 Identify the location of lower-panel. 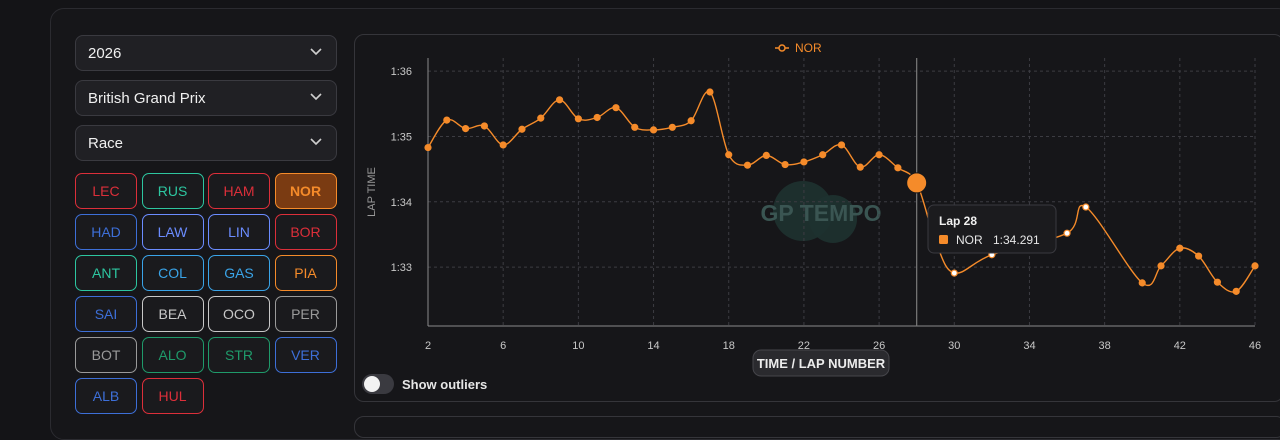
(817, 427).